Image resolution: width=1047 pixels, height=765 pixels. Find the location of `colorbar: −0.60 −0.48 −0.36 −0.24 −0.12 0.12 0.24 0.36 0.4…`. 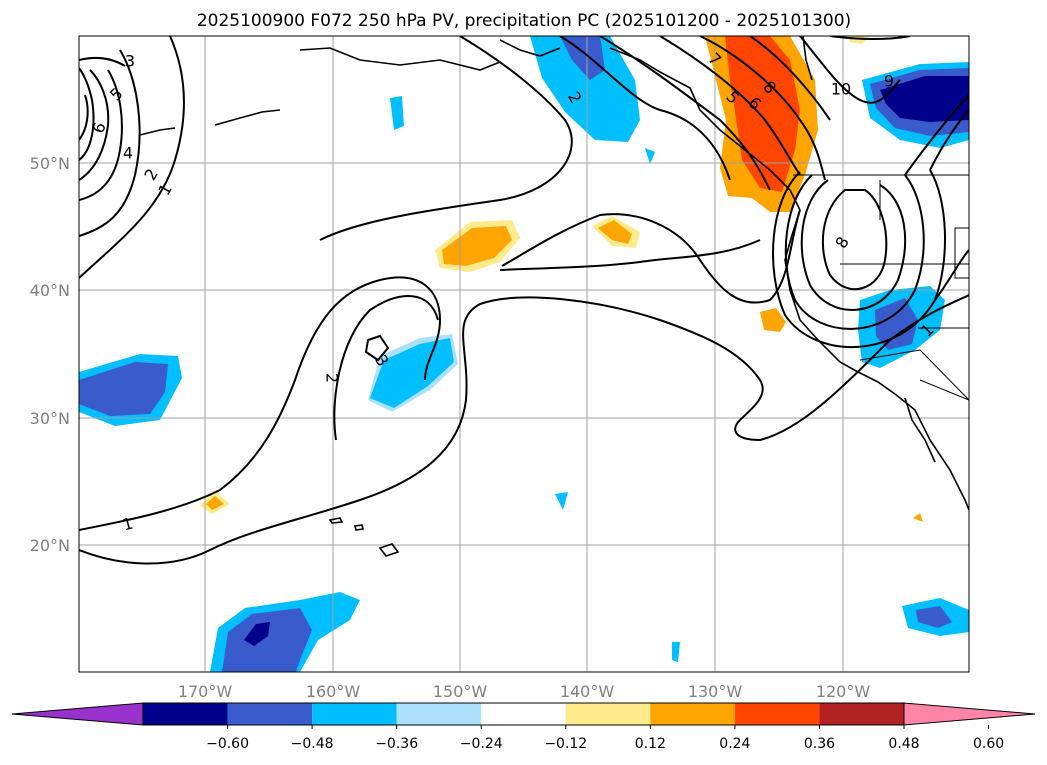

colorbar: −0.60 −0.48 −0.36 −0.24 −0.12 0.12 0.24 0.36 0.4… is located at coordinates (523, 727).